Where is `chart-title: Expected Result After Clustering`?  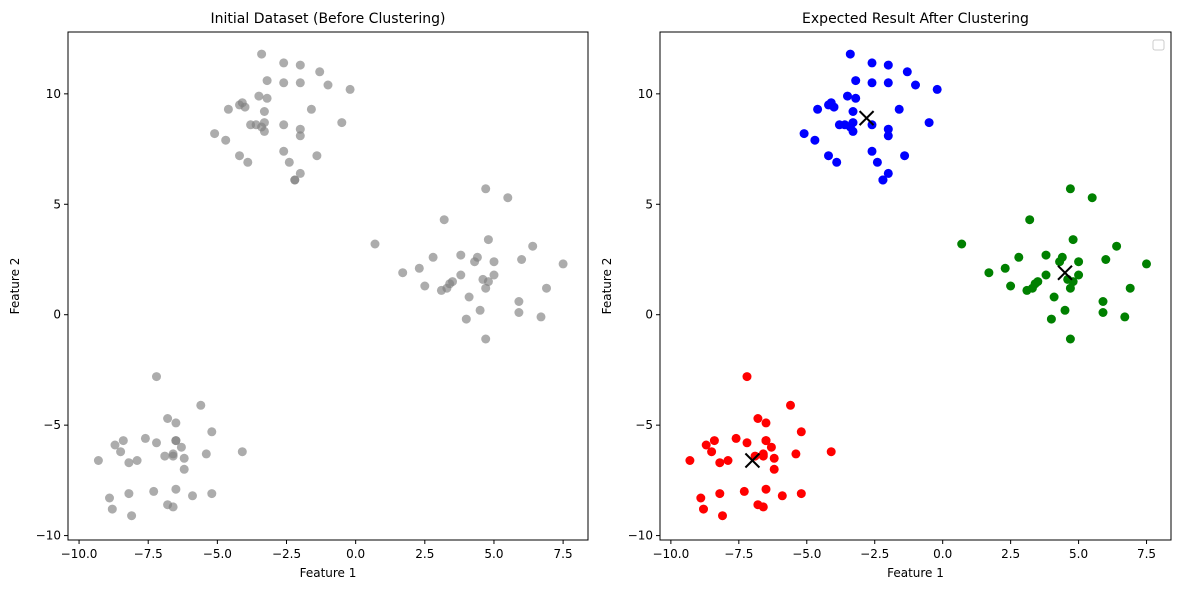 chart-title: Expected Result After Clustering is located at coordinates (915, 19).